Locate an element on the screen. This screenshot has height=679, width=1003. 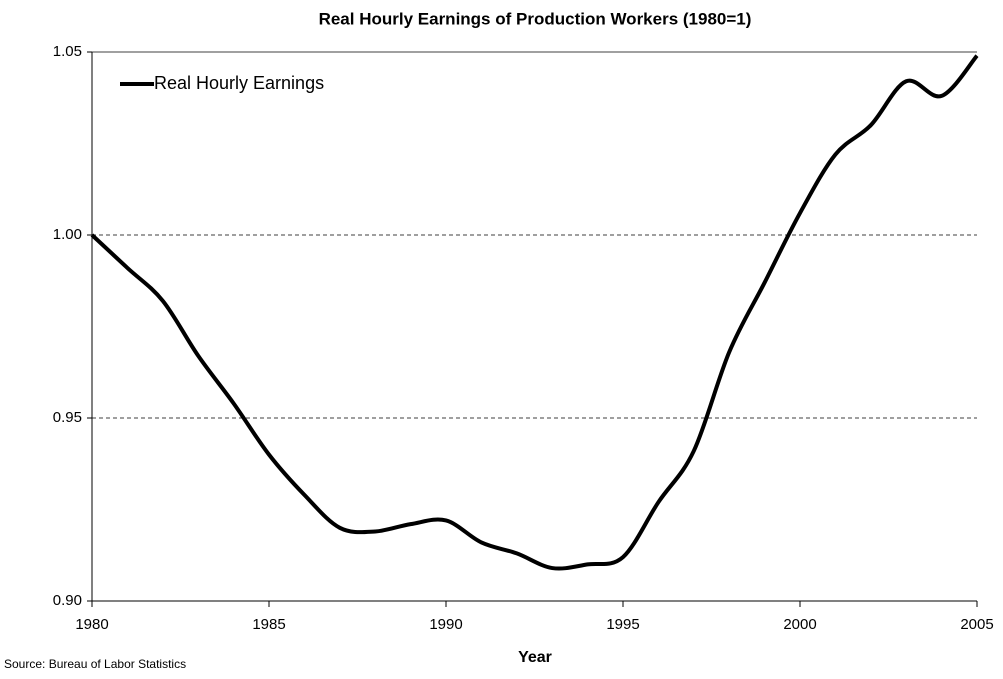
x-tick-label: 1995 is located at coordinates (622, 624).